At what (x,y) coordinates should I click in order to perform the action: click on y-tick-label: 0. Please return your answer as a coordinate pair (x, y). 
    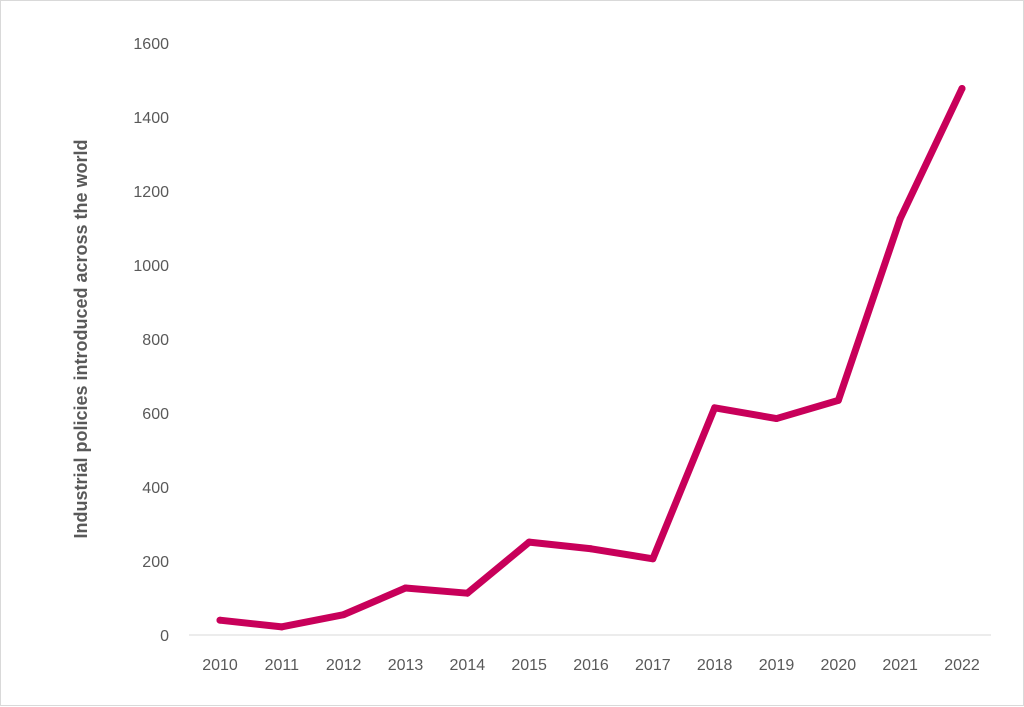
    Looking at the image, I should click on (164, 636).